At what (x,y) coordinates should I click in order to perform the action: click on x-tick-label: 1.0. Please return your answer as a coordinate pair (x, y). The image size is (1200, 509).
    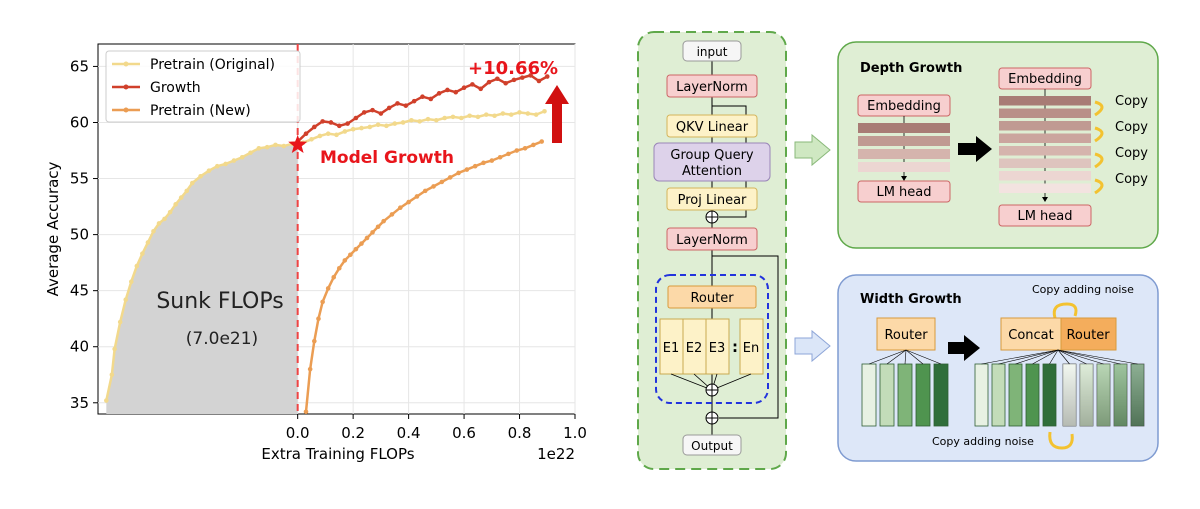
    Looking at the image, I should click on (575, 433).